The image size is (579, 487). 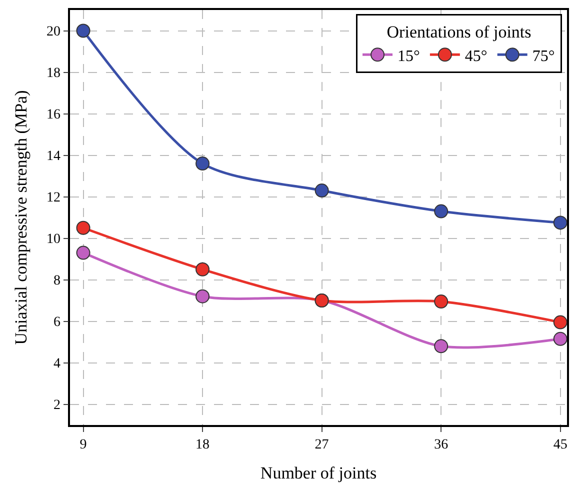 I want to click on y-tick-label: 8, so click(x=56, y=281).